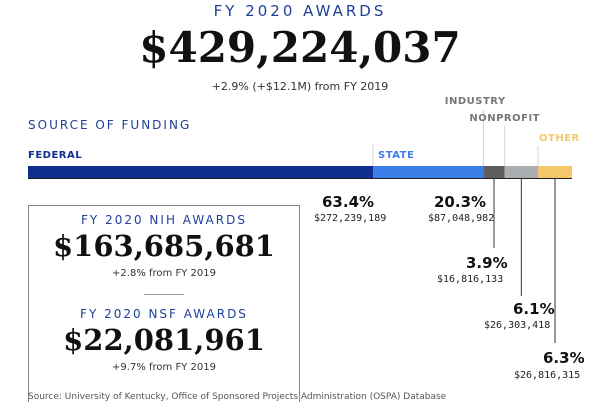  What do you see at coordinates (164, 273) in the screenshot?
I see `nih-change: +2.8% from FY 2019` at bounding box center [164, 273].